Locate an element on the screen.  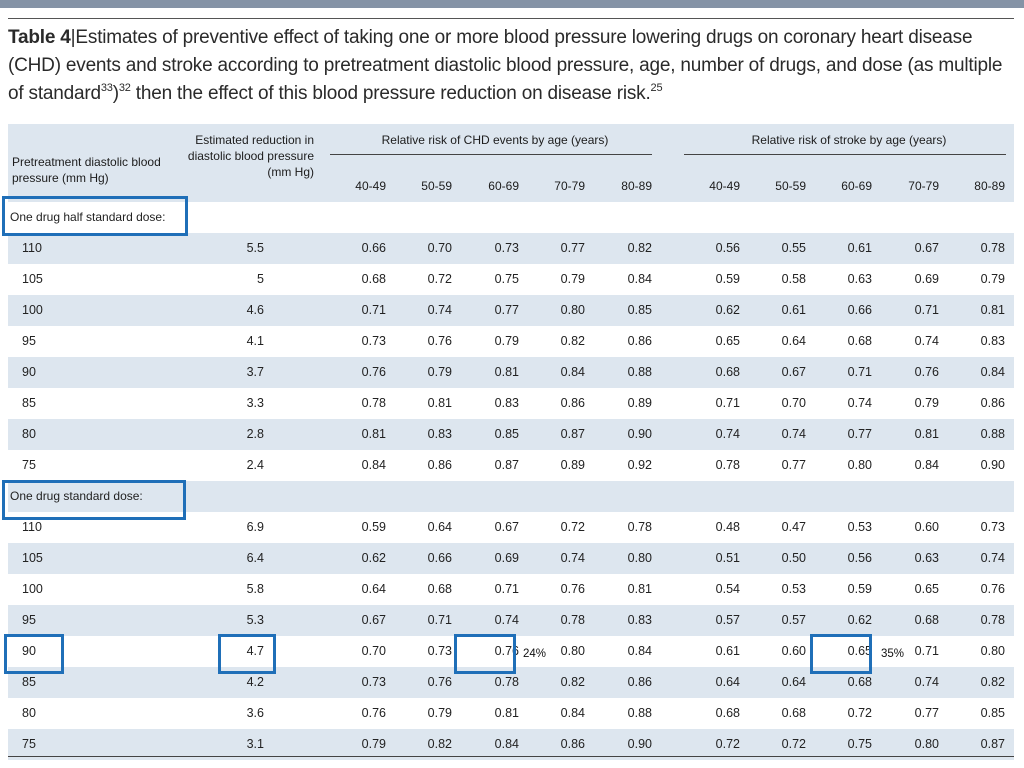
cell-bp-reduction: 4.2 is located at coordinates (255, 682).